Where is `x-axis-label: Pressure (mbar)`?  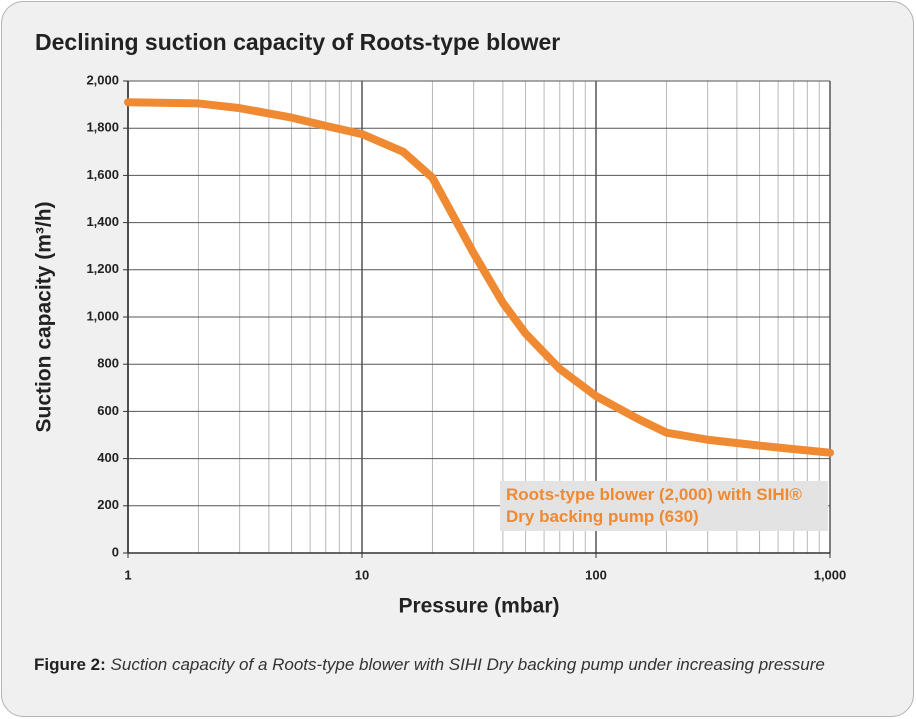
x-axis-label: Pressure (mbar) is located at coordinates (478, 606).